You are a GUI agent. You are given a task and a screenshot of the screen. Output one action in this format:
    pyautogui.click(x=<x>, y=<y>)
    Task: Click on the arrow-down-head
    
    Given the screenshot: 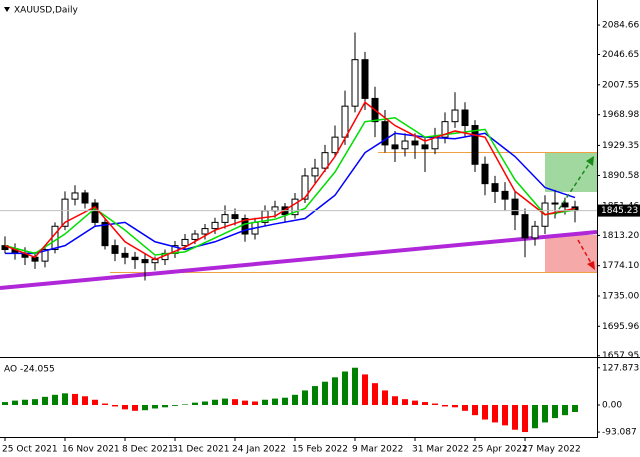 What is the action you would take?
    pyautogui.click(x=591, y=265)
    